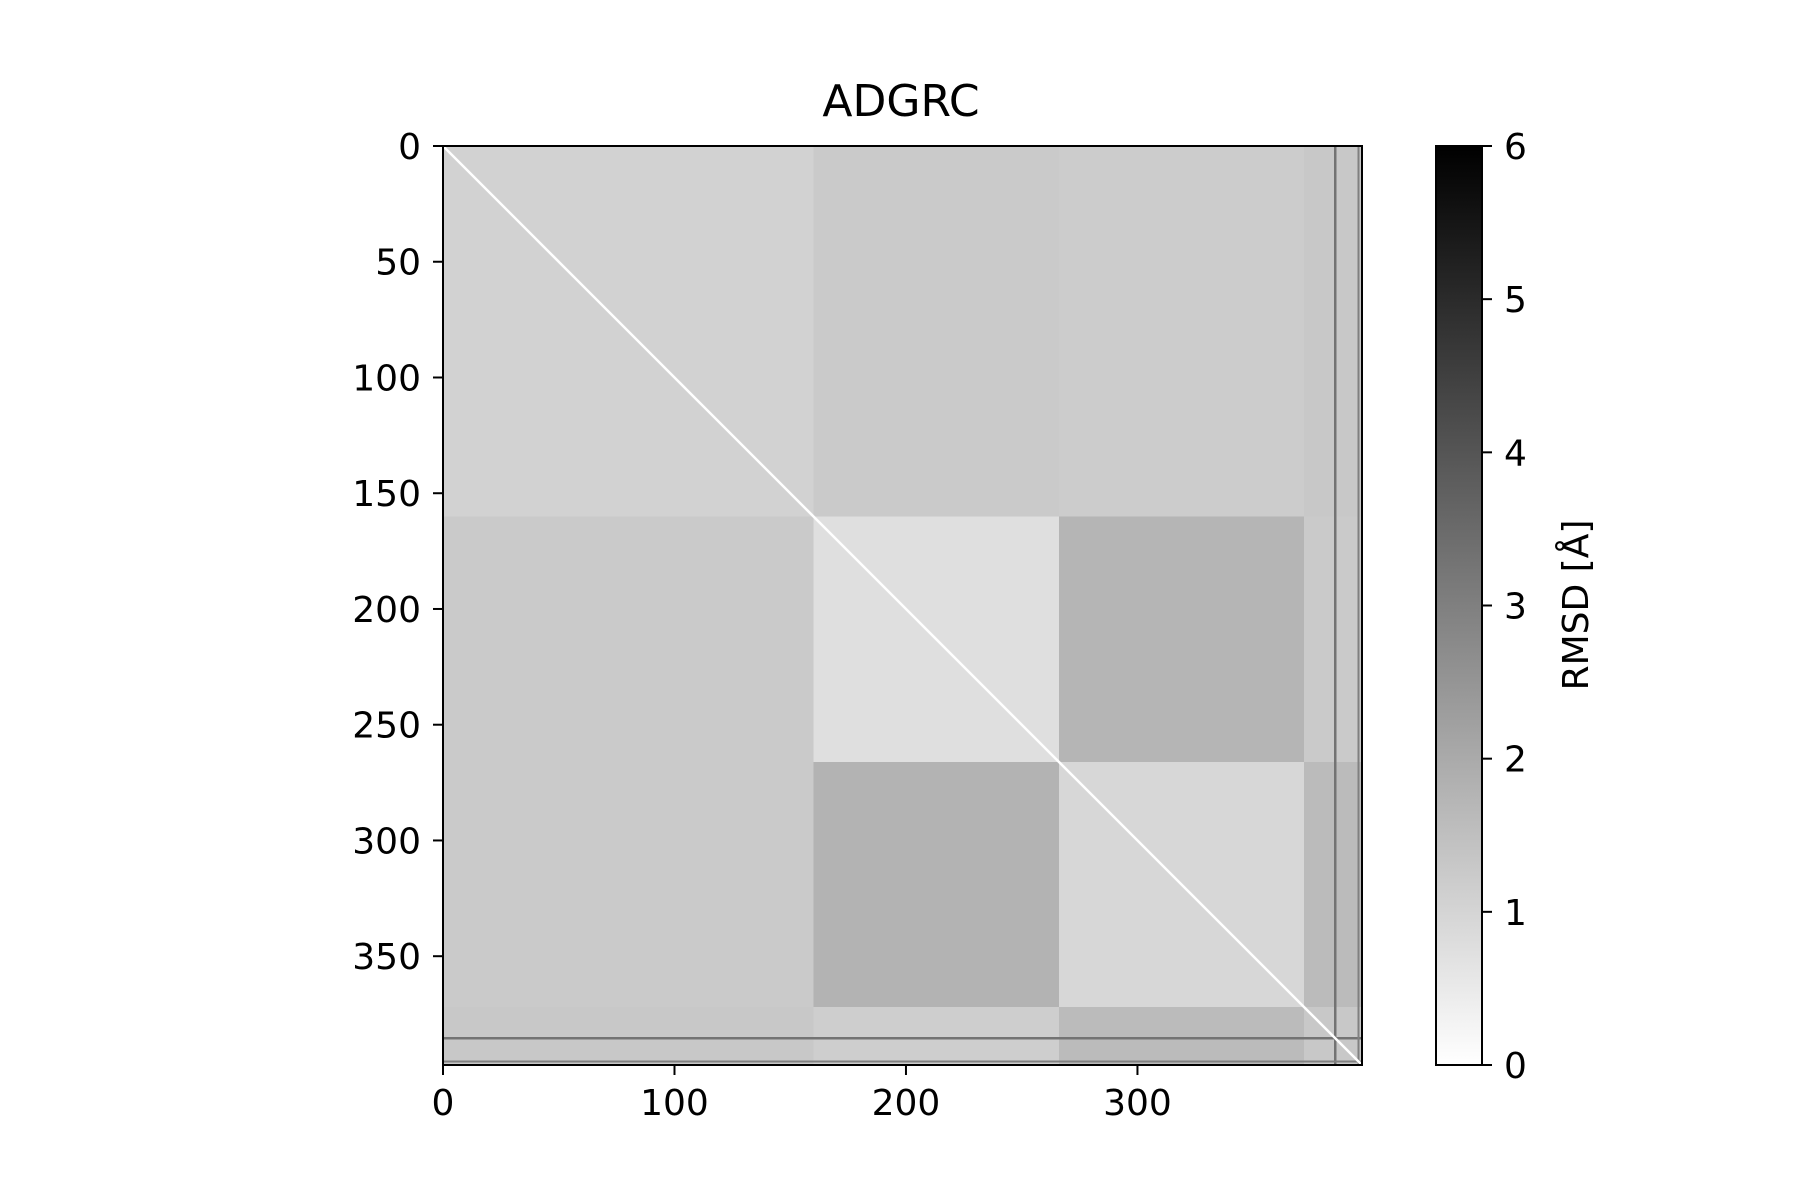  I want to click on colorbar-tick-label-5: 5, so click(1515, 300).